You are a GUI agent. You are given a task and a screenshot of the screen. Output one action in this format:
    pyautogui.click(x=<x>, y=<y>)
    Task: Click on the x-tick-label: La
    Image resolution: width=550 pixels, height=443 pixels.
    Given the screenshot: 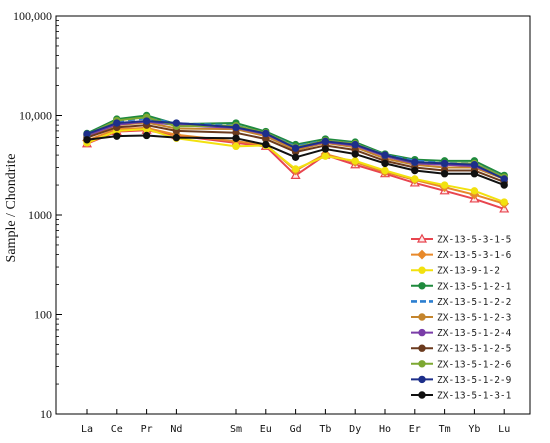 What is the action you would take?
    pyautogui.click(x=87, y=429)
    